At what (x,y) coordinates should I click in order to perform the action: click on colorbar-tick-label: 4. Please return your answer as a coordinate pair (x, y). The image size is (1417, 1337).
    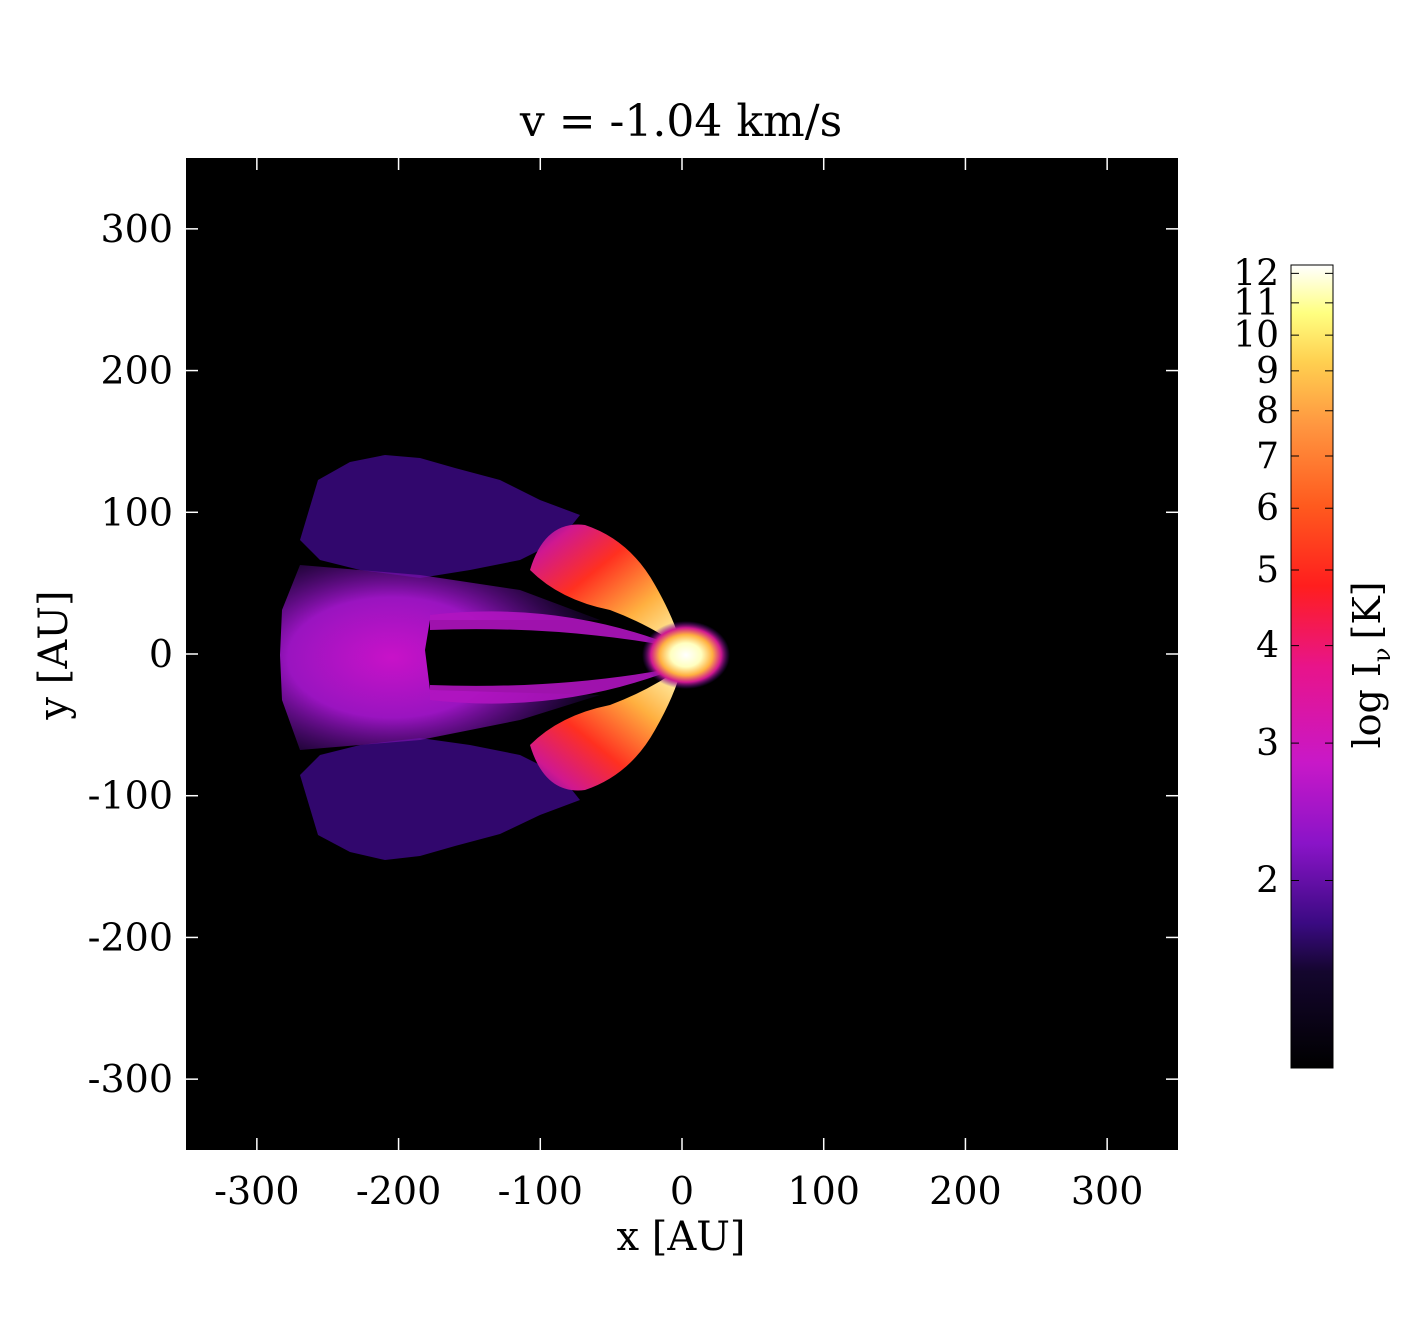
    Looking at the image, I should click on (1267, 646).